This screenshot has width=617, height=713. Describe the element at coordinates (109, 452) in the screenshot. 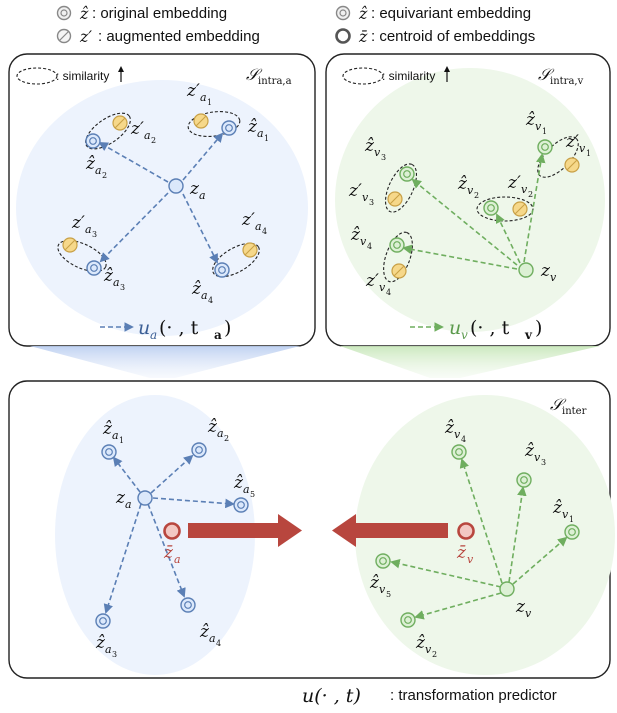

I see `node-inter-hat-a1` at that location.